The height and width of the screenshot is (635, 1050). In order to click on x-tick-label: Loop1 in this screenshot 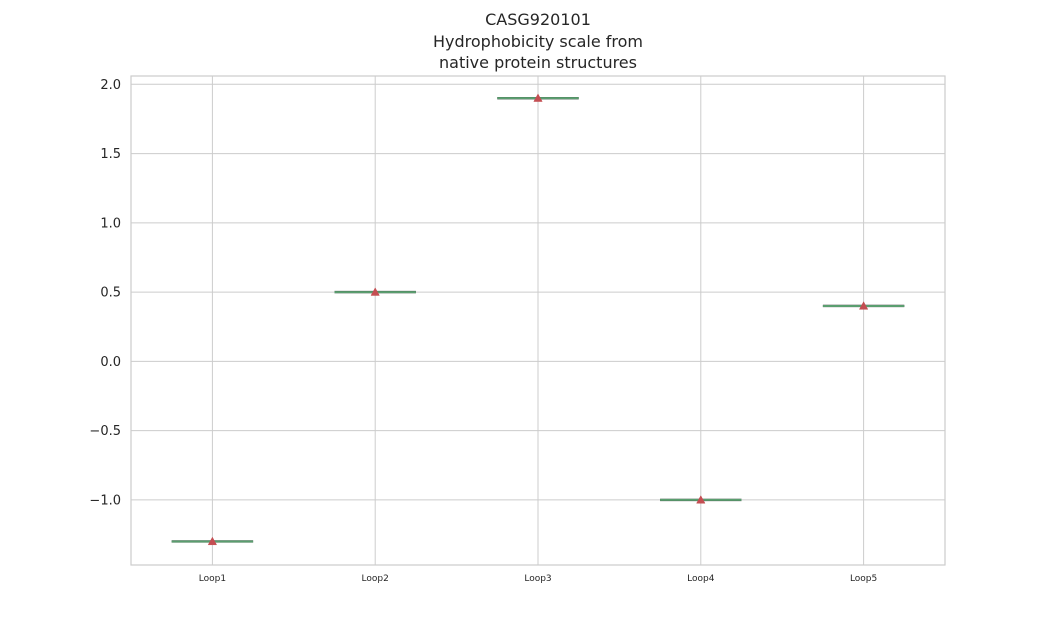, I will do `click(212, 579)`.